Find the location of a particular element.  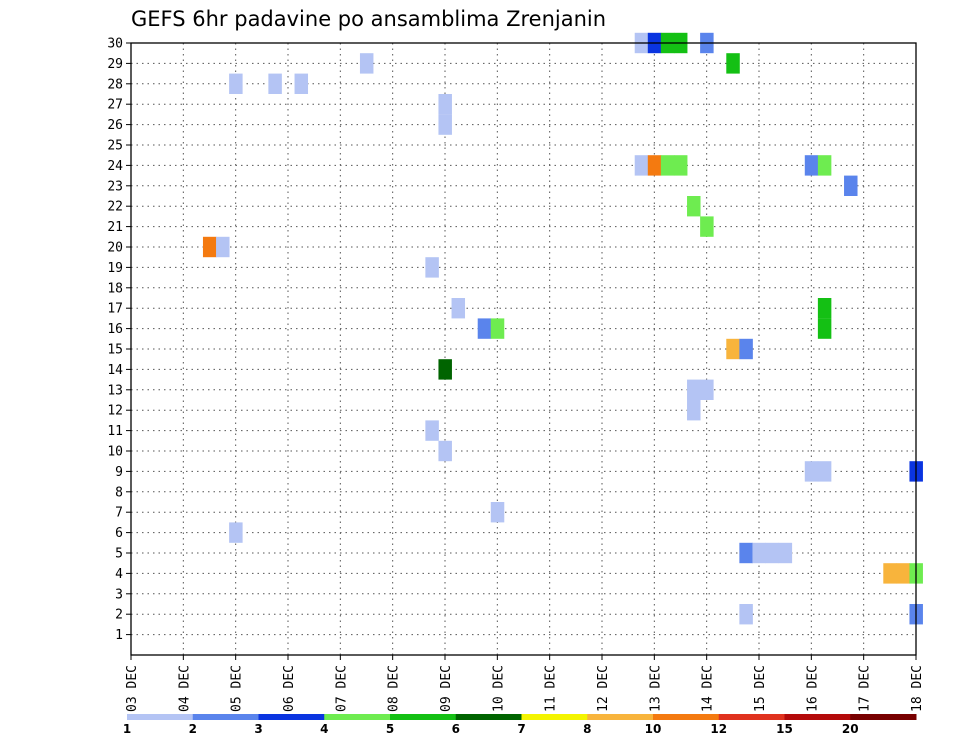

y-tick-label: 1 is located at coordinates (119, 635).